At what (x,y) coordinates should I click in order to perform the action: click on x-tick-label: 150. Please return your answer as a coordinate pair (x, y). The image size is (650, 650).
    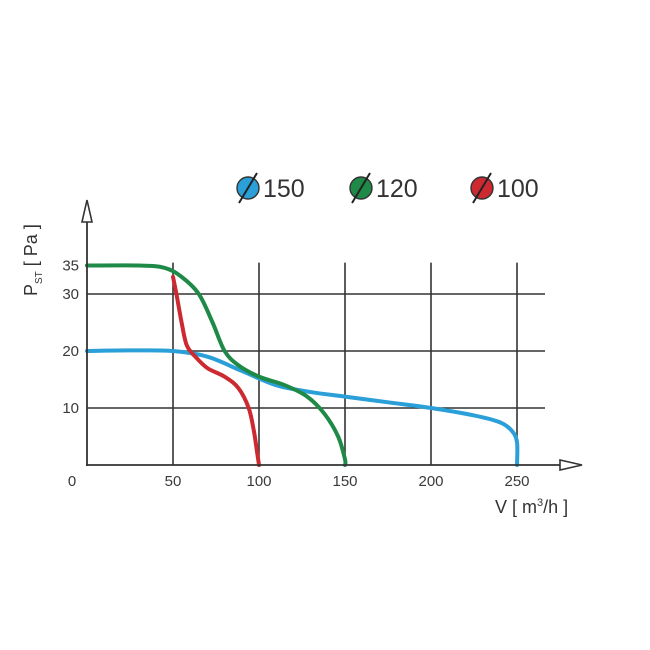
    Looking at the image, I should click on (344, 481).